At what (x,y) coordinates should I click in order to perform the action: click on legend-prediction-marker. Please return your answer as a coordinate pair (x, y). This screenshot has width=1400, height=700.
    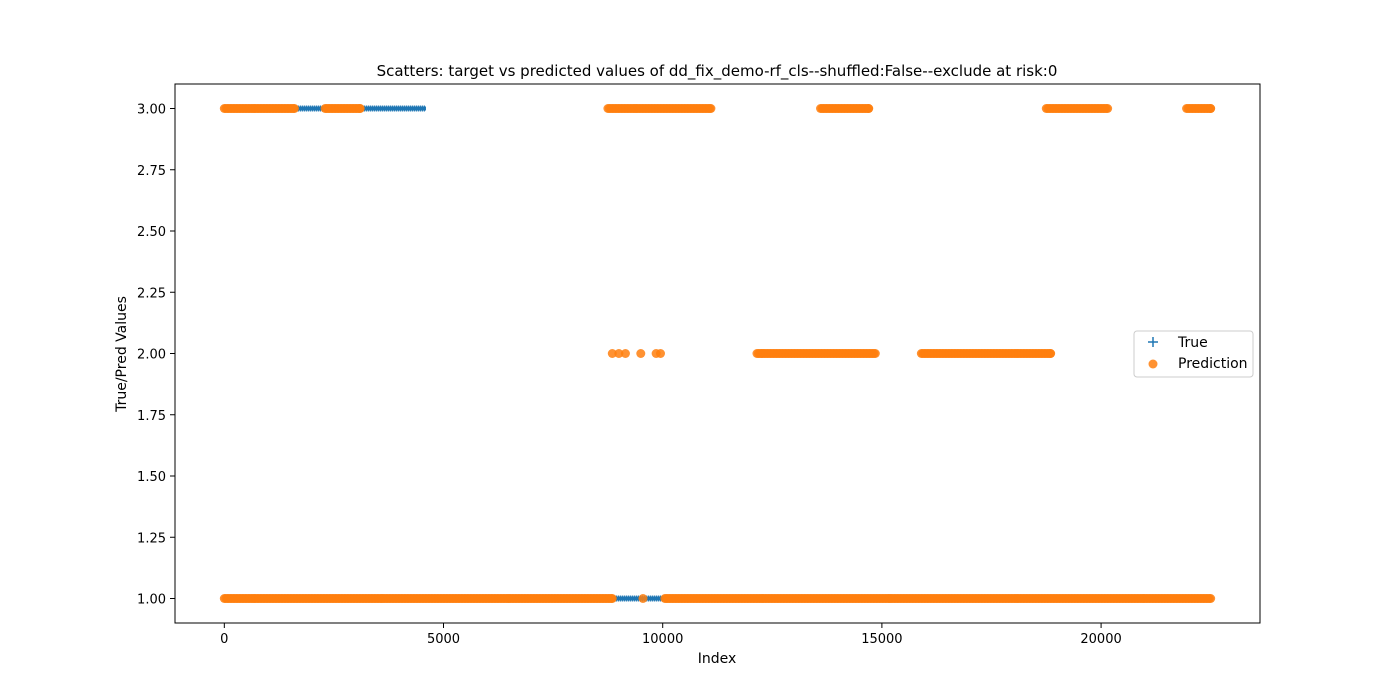
    Looking at the image, I should click on (1153, 364).